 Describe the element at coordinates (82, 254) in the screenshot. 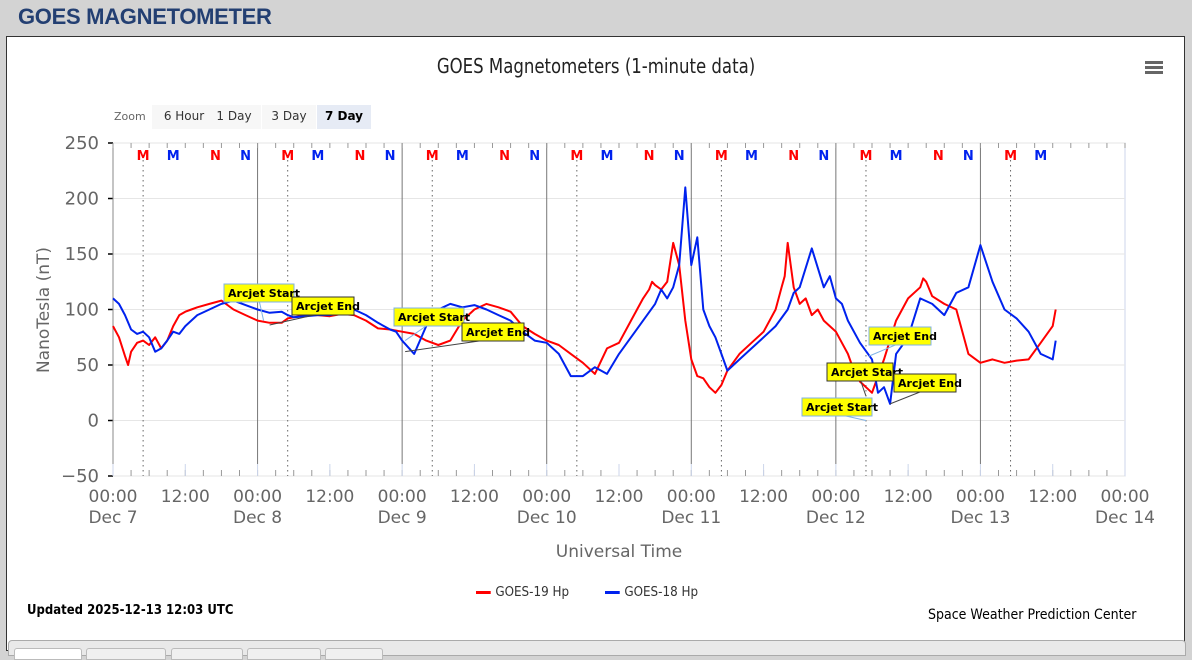

I see `y-tick-label: 150` at that location.